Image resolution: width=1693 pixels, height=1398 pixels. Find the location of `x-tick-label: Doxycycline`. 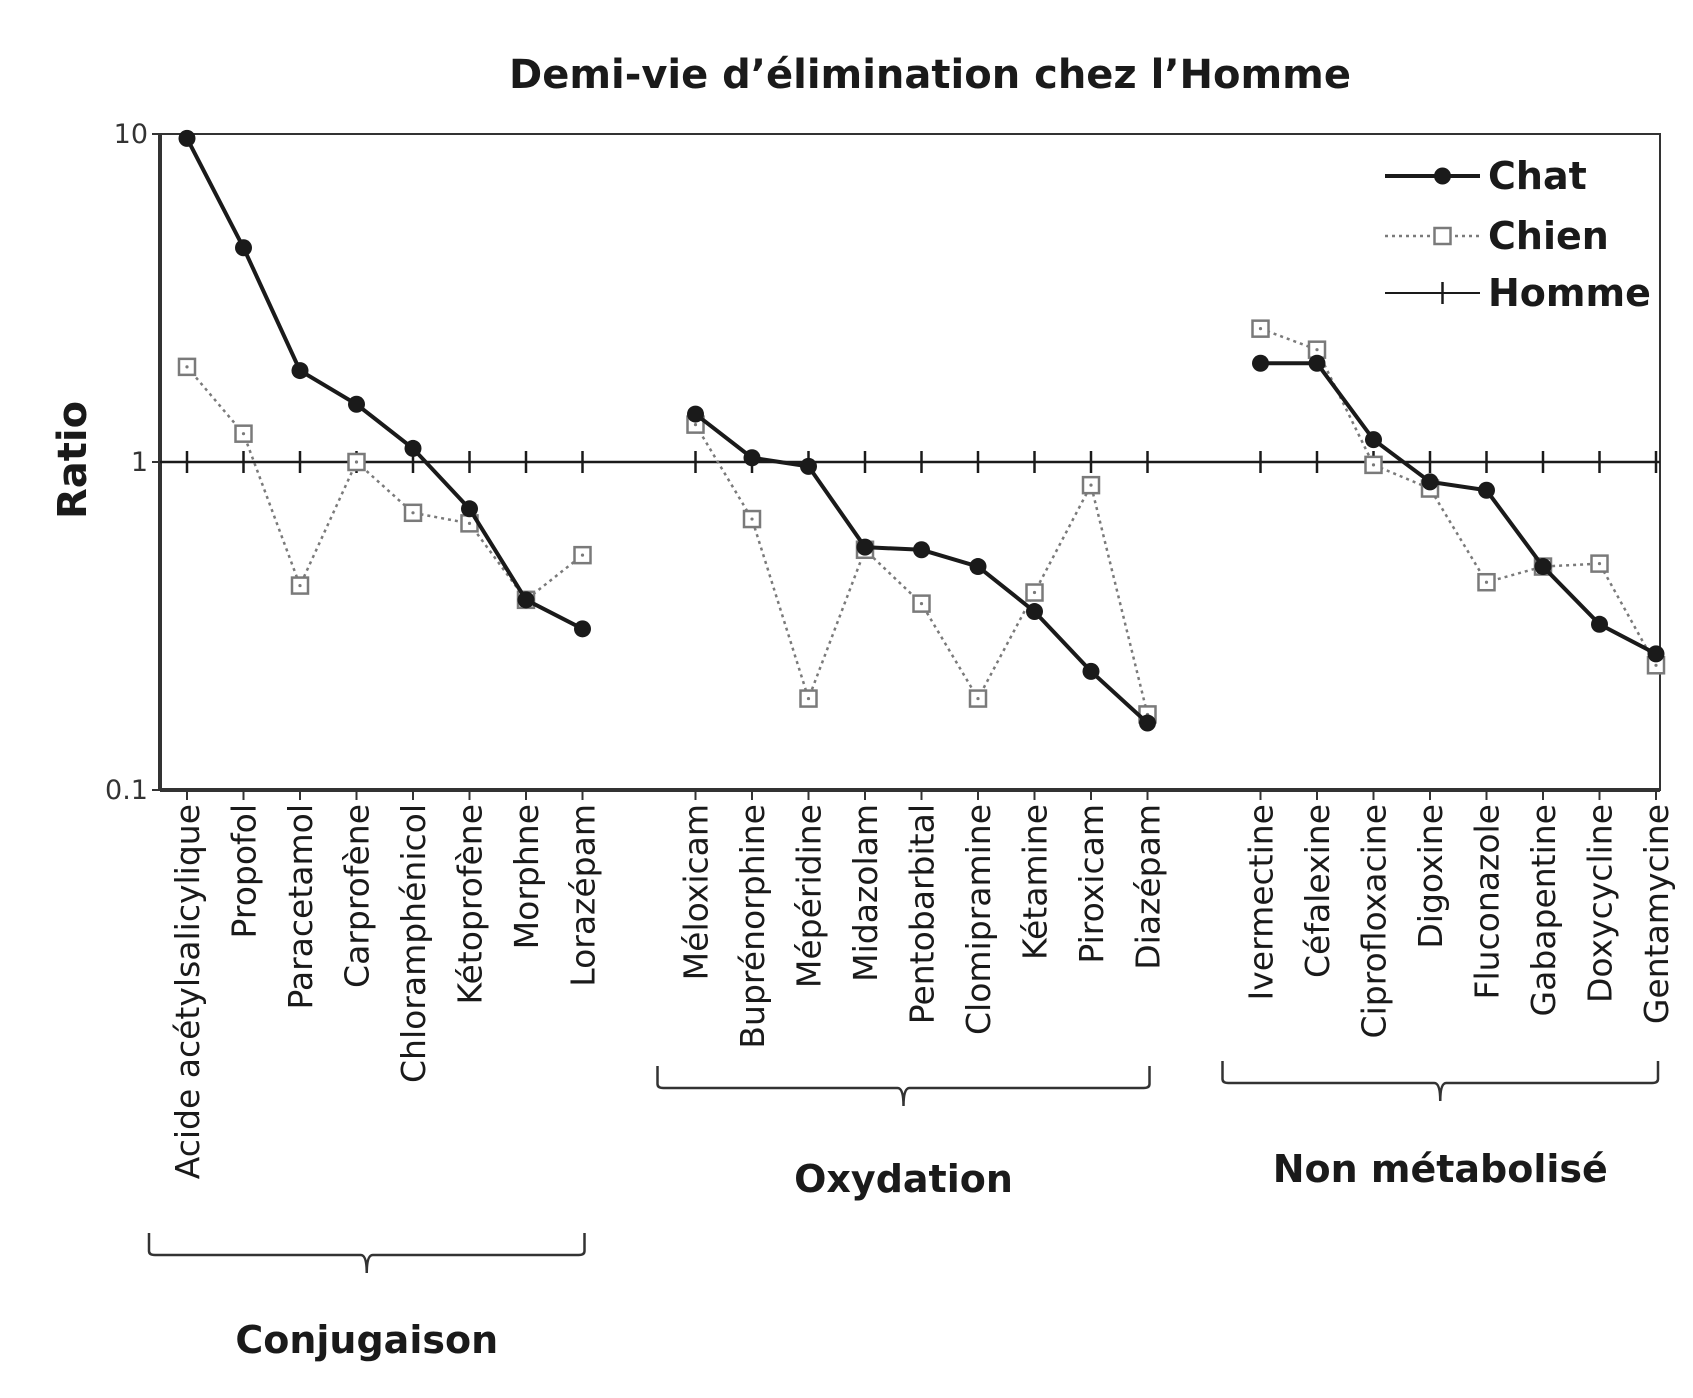

x-tick-label: Doxycycline is located at coordinates (1600, 903).